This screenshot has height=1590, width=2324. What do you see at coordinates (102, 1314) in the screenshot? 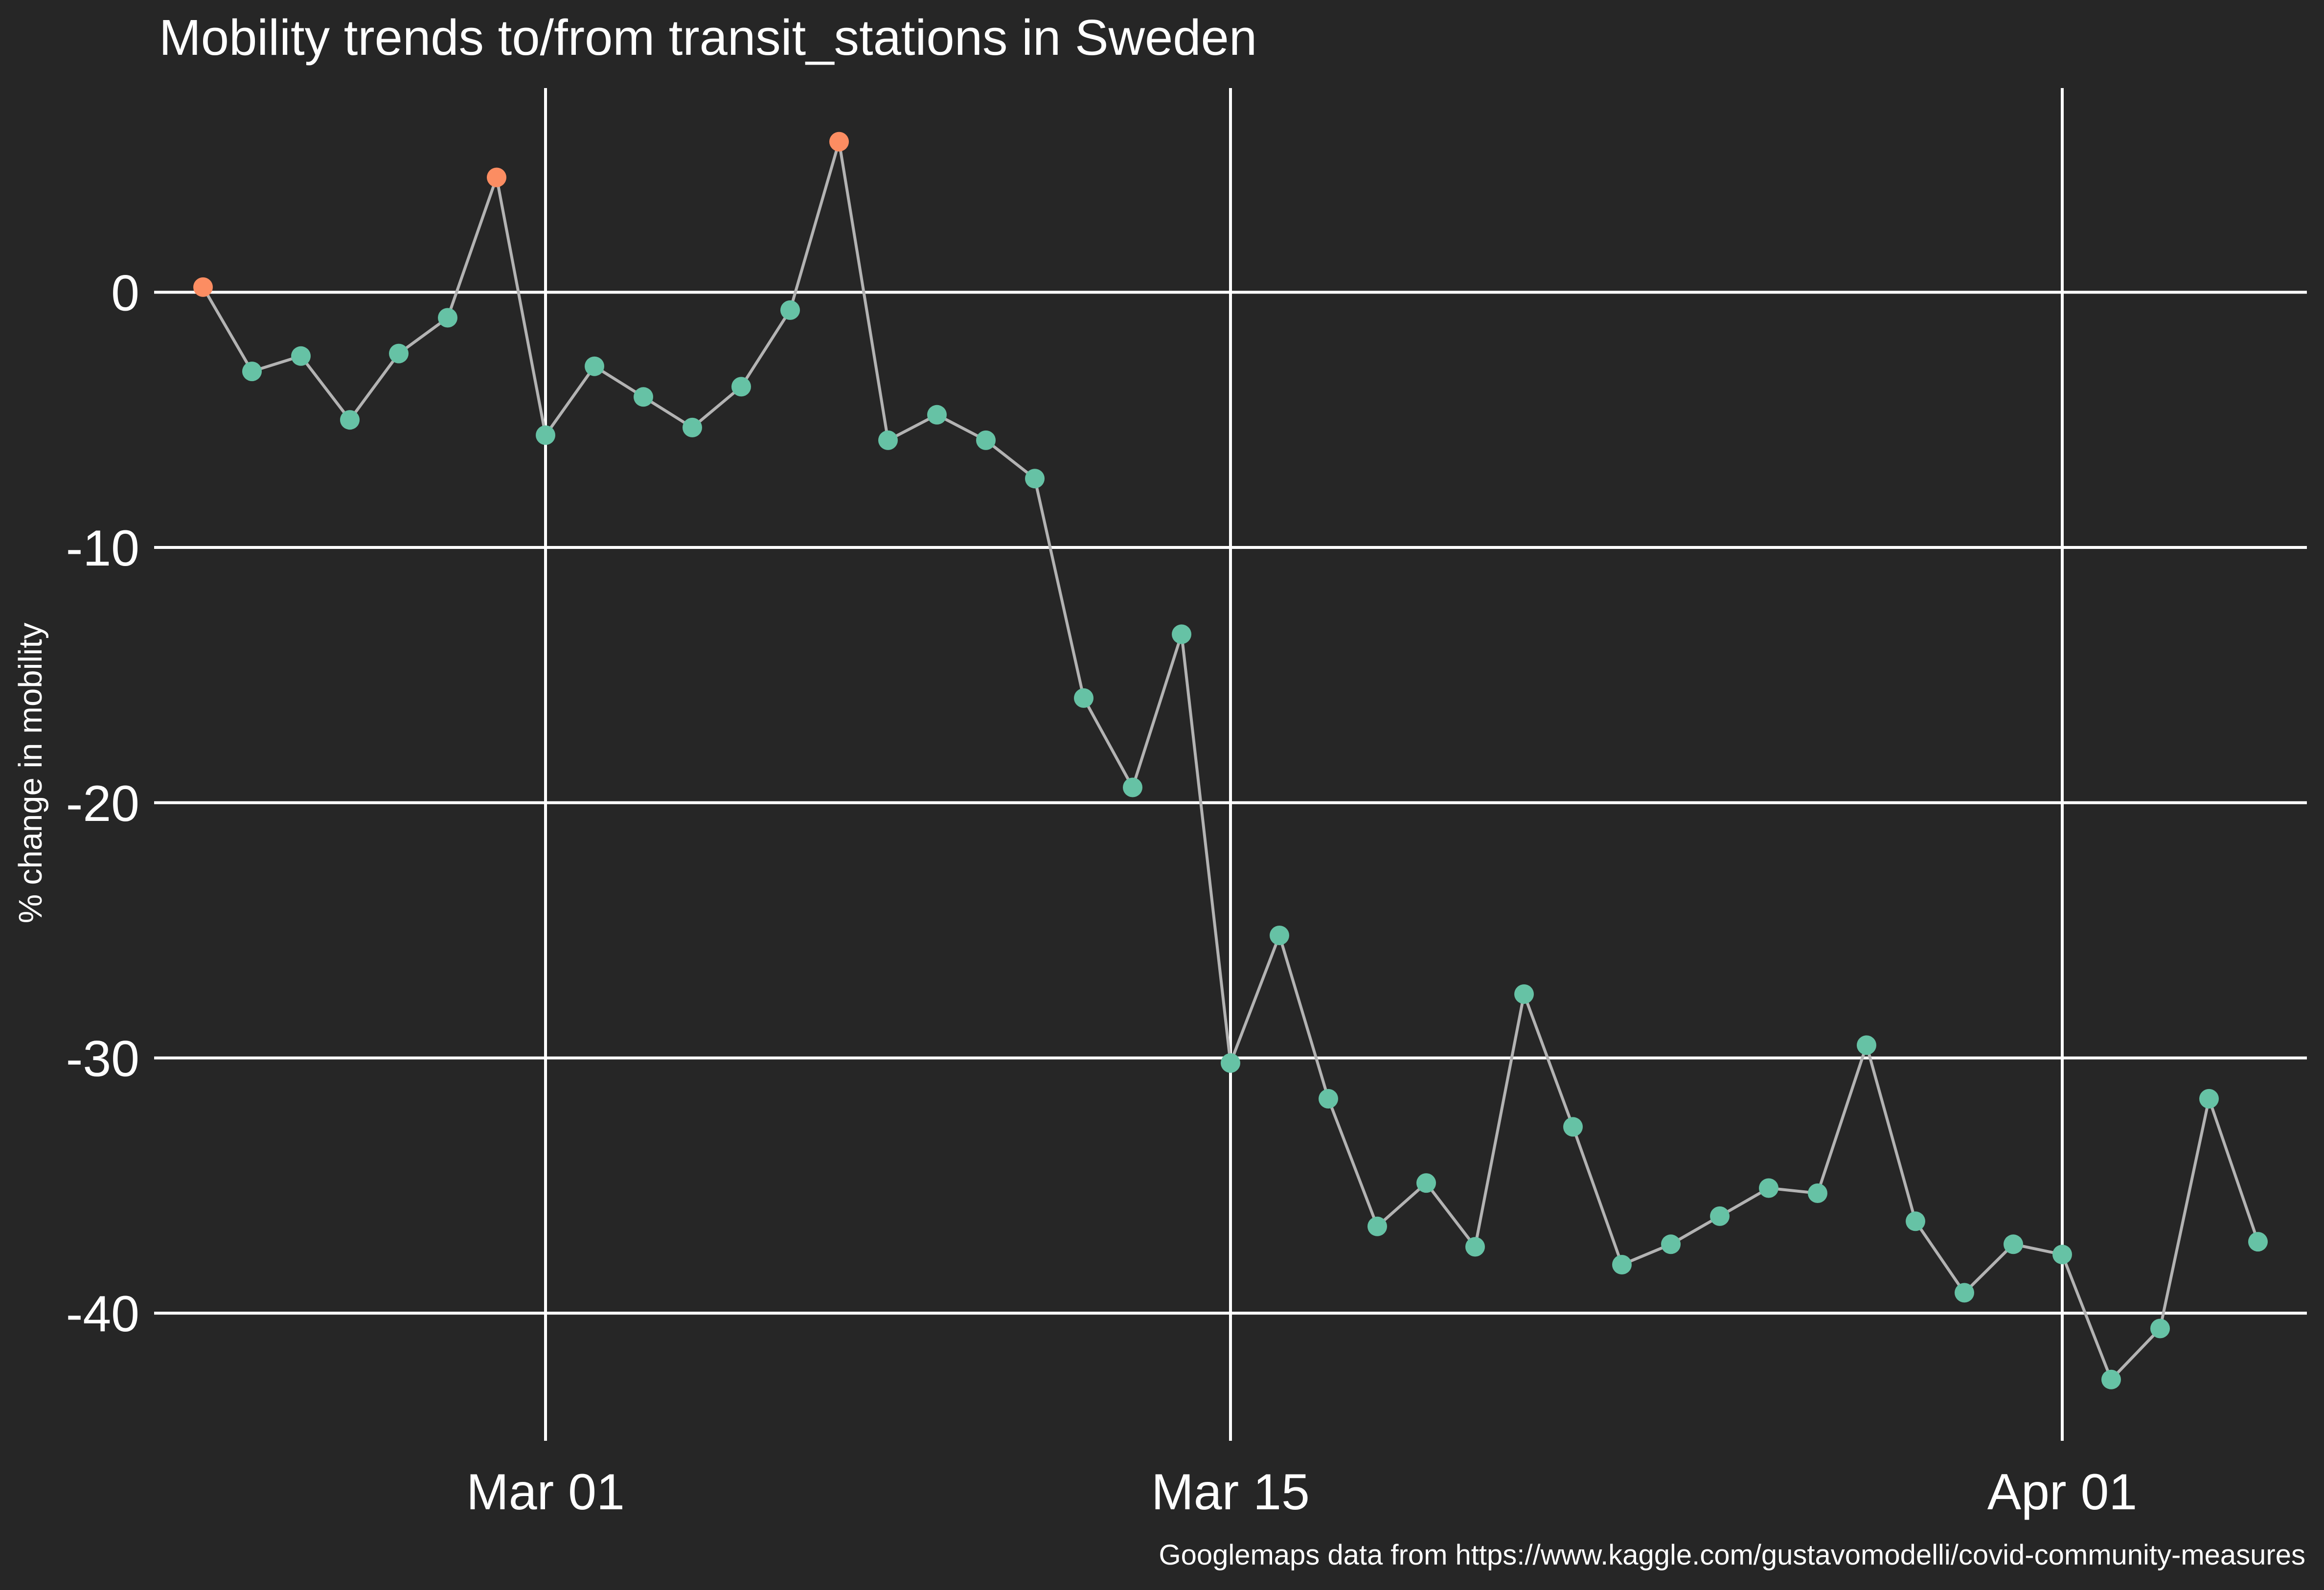
I see `y-tick-label: -40` at bounding box center [102, 1314].